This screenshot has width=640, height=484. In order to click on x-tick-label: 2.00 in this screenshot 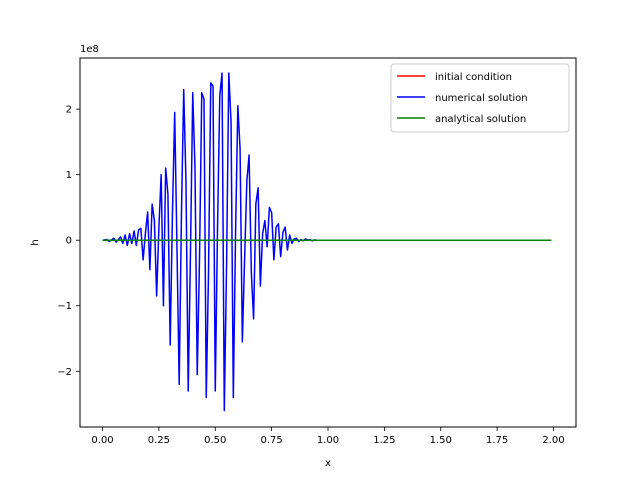, I will do `click(553, 440)`.